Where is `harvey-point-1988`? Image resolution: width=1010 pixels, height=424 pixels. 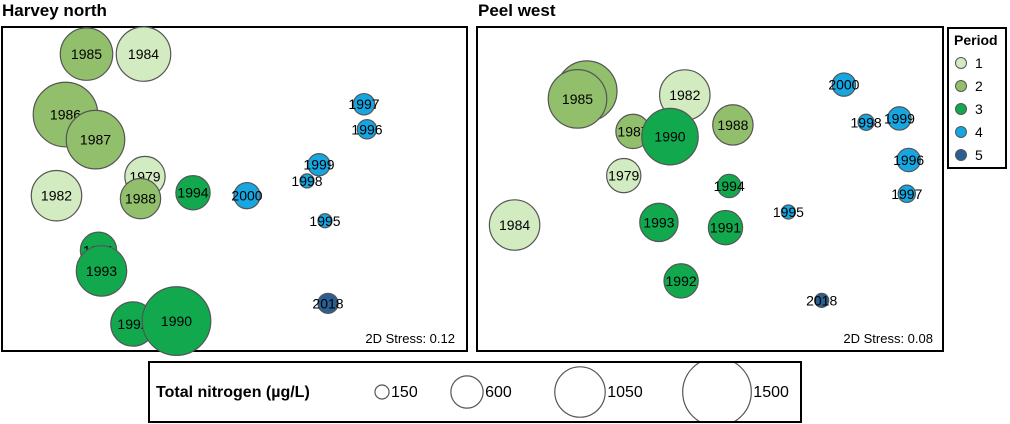 harvey-point-1988 is located at coordinates (140, 198).